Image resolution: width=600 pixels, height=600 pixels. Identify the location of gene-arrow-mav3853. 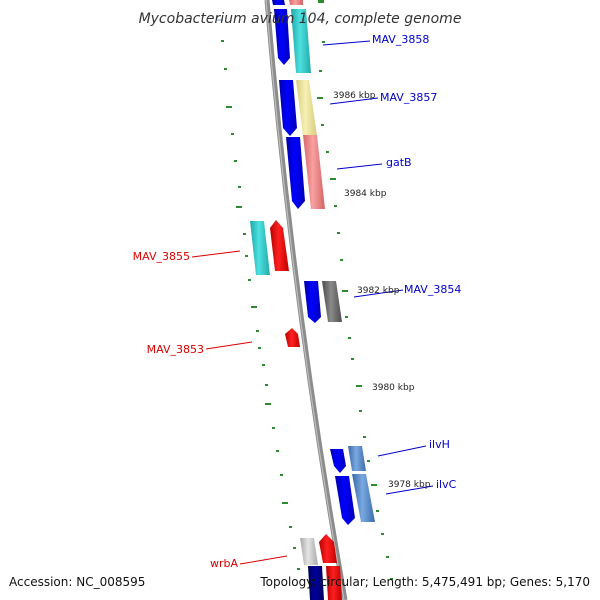
(292, 337).